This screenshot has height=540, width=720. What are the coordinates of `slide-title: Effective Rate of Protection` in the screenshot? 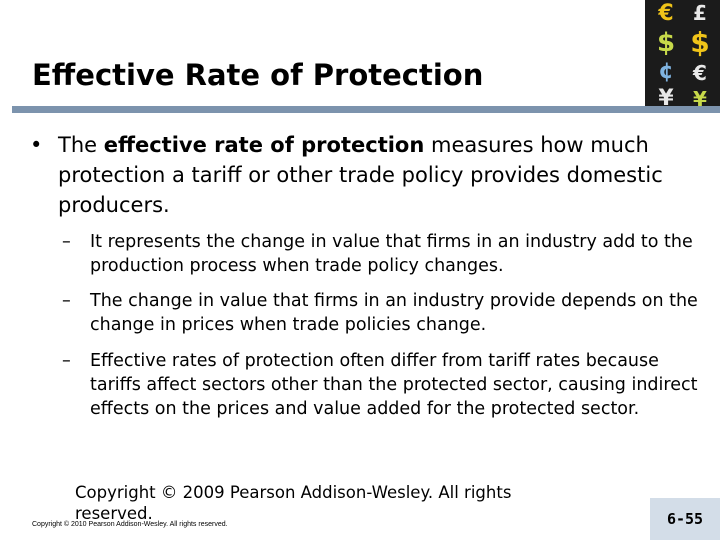 It's located at (258, 75).